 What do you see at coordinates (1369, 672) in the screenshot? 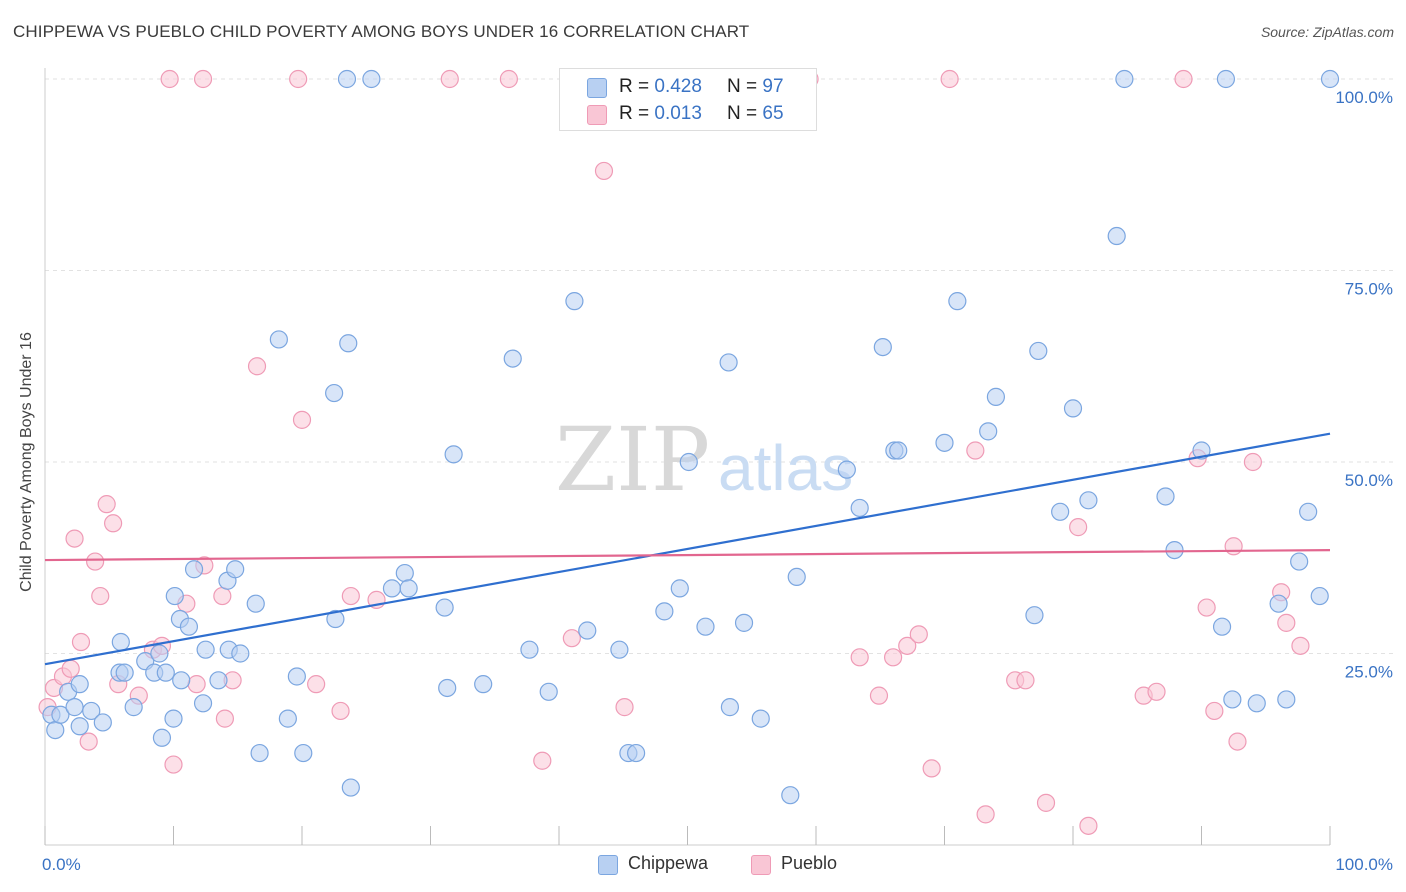
I see `y-tick-label: 25.0%` at bounding box center [1369, 672].